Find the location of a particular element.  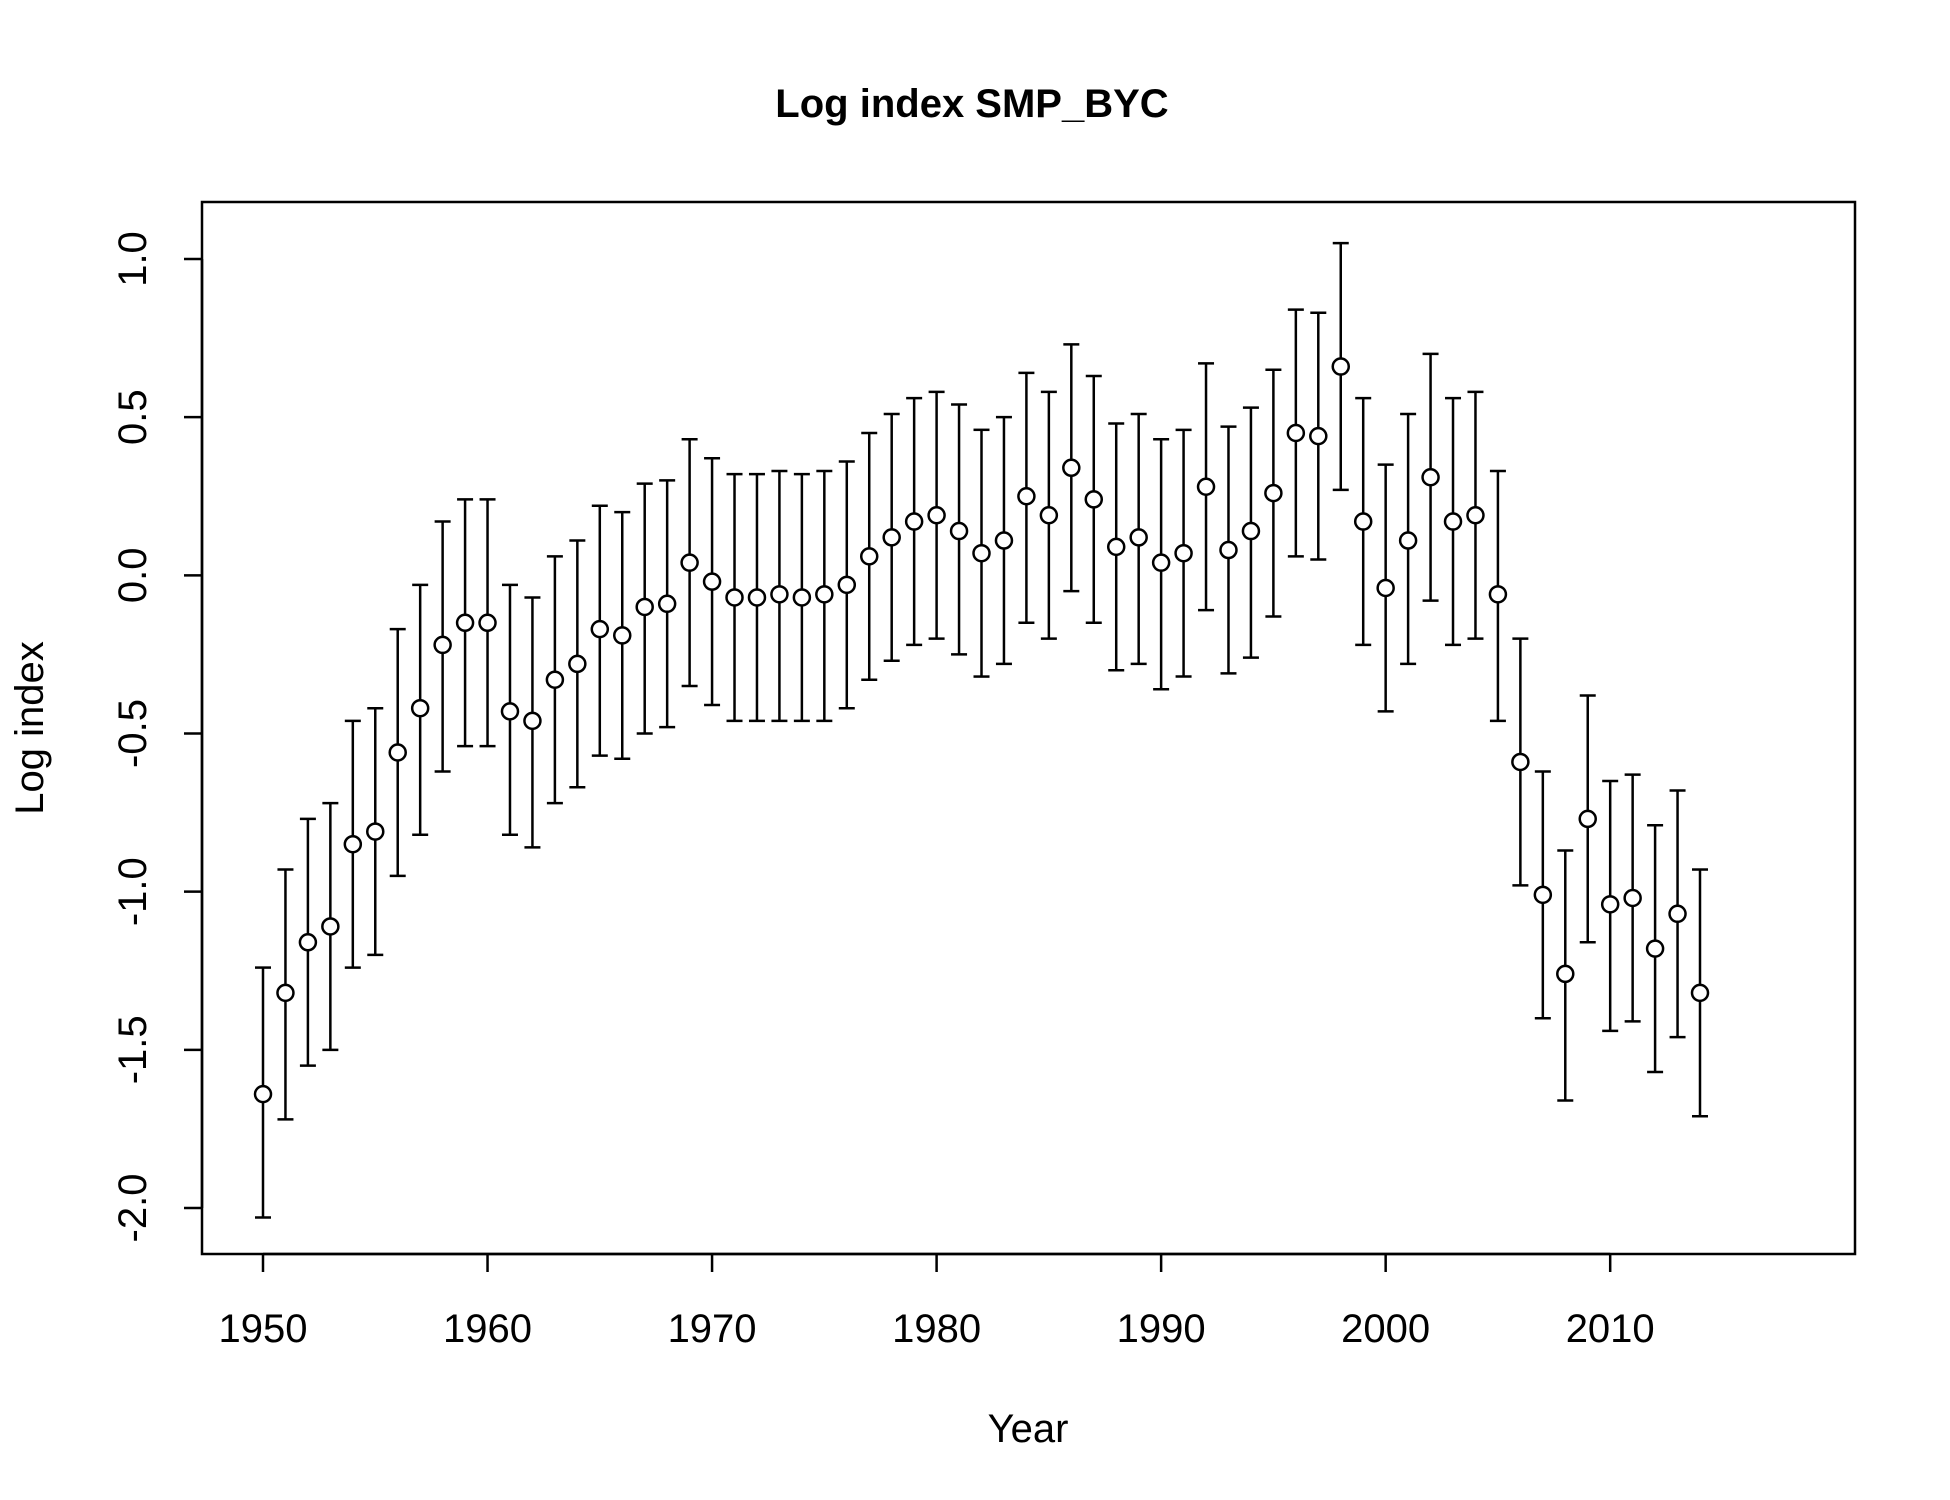

y-tick-label: -0.5 is located at coordinates (133, 733).